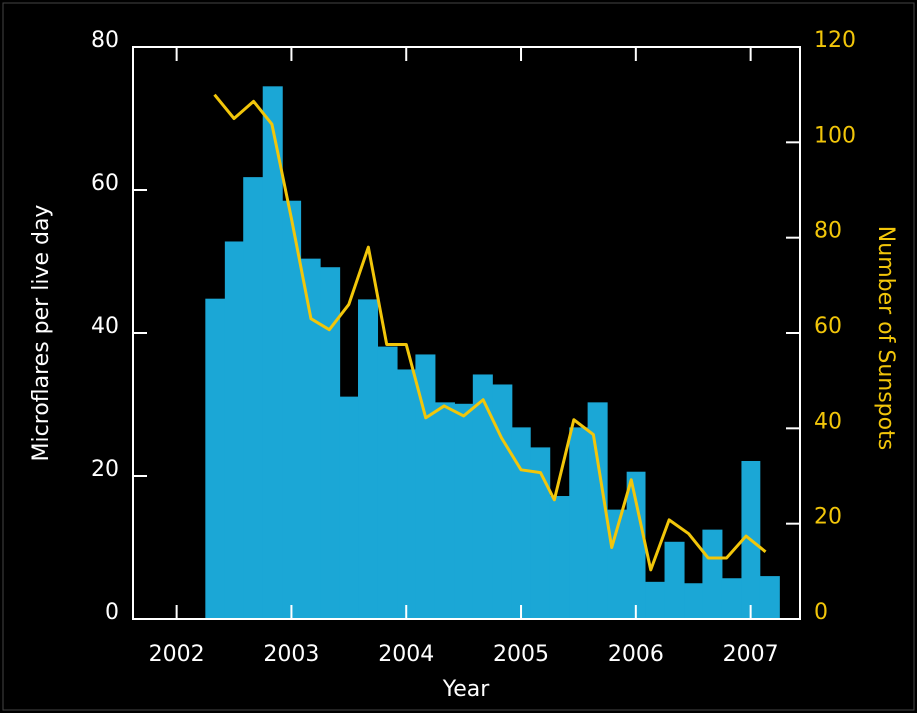  What do you see at coordinates (828, 421) in the screenshot?
I see `y2-tick-label: 40` at bounding box center [828, 421].